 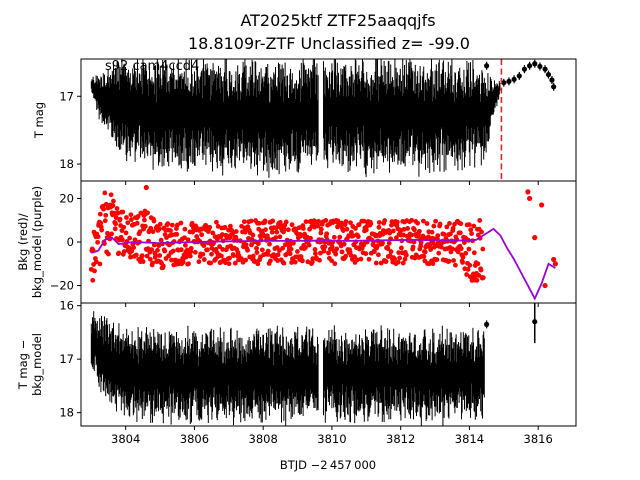 I want to click on y-tick-label: 17, so click(x=66, y=359).